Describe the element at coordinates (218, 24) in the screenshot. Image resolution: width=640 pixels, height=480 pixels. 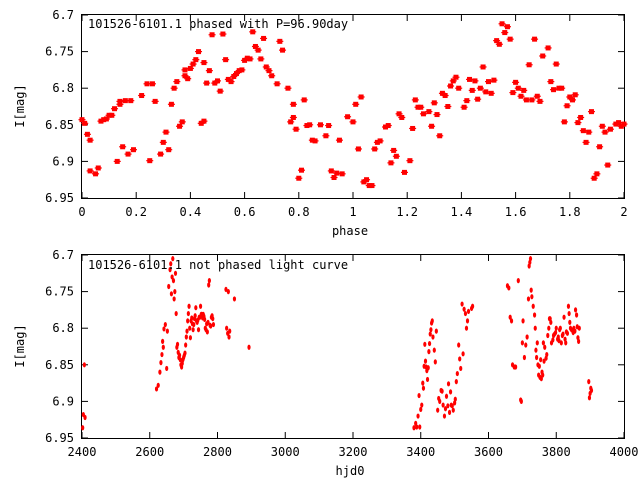
I see `chart-title-phased: 101526-6101.1 phased with P=96.90day` at that location.